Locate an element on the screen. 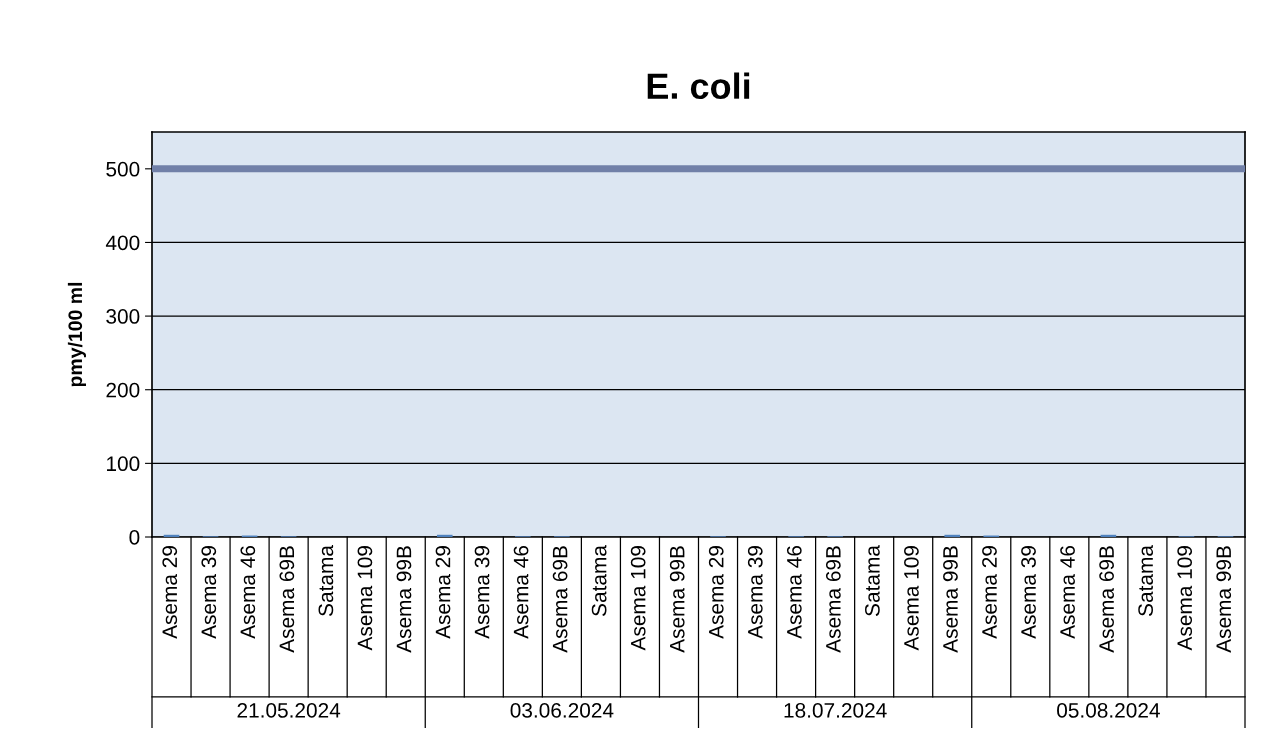 The image size is (1272, 734). y-tick-label: 200 is located at coordinates (123, 390).